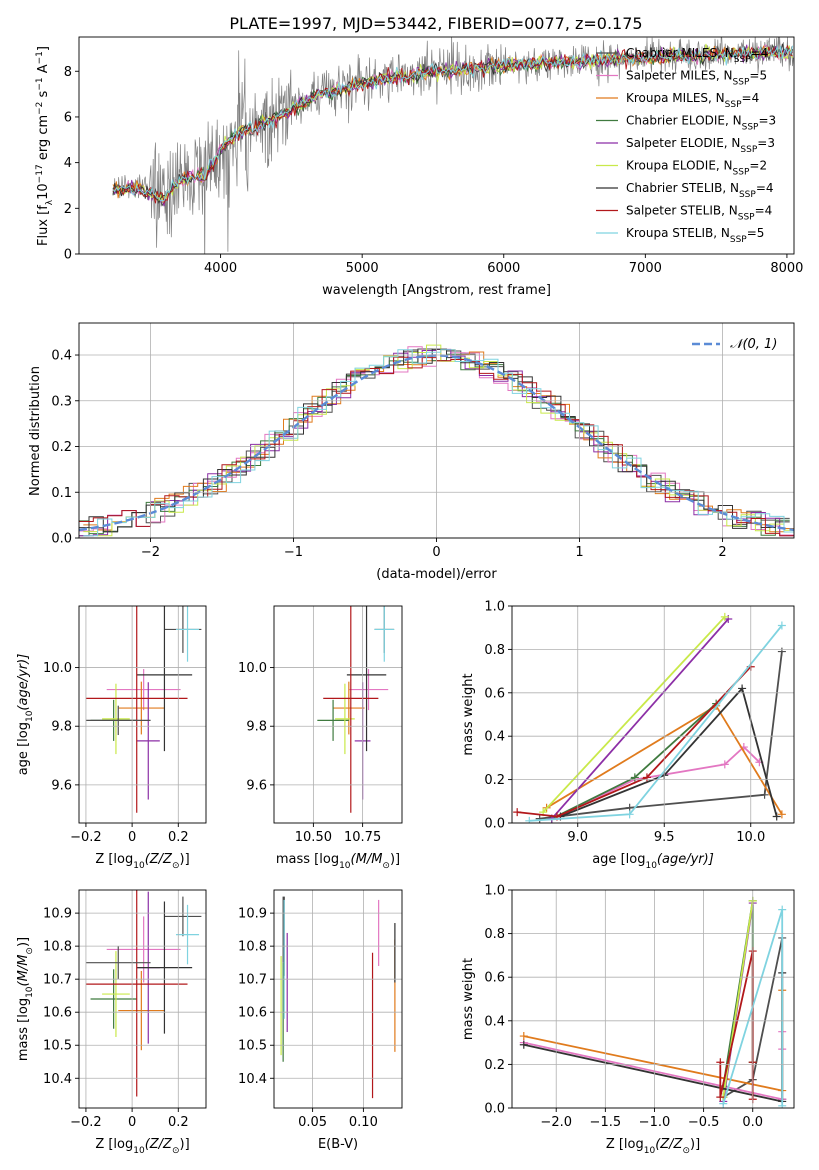 The image size is (819, 1170). I want to click on x-tick-label: 7000, so click(645, 268).